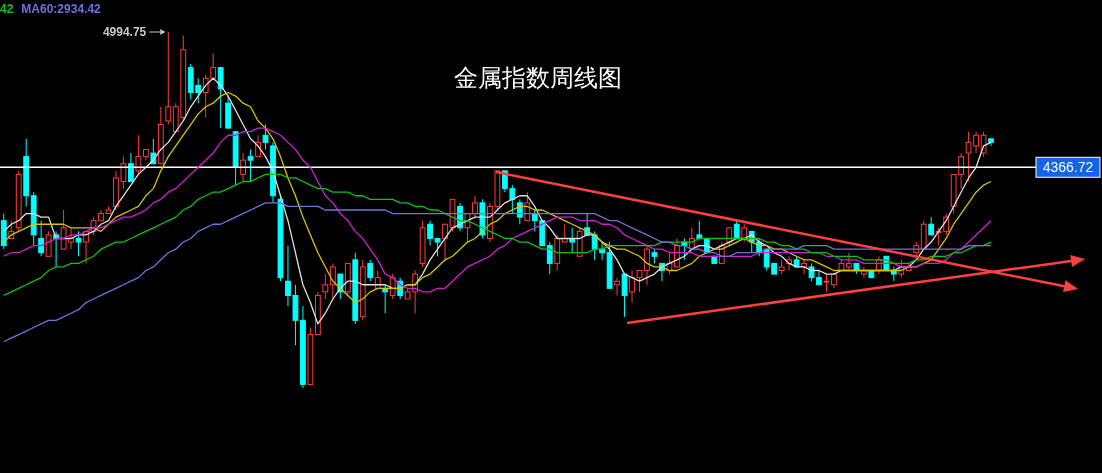 The height and width of the screenshot is (473, 1102). I want to click on text: 金属指数周线图, so click(538, 78).